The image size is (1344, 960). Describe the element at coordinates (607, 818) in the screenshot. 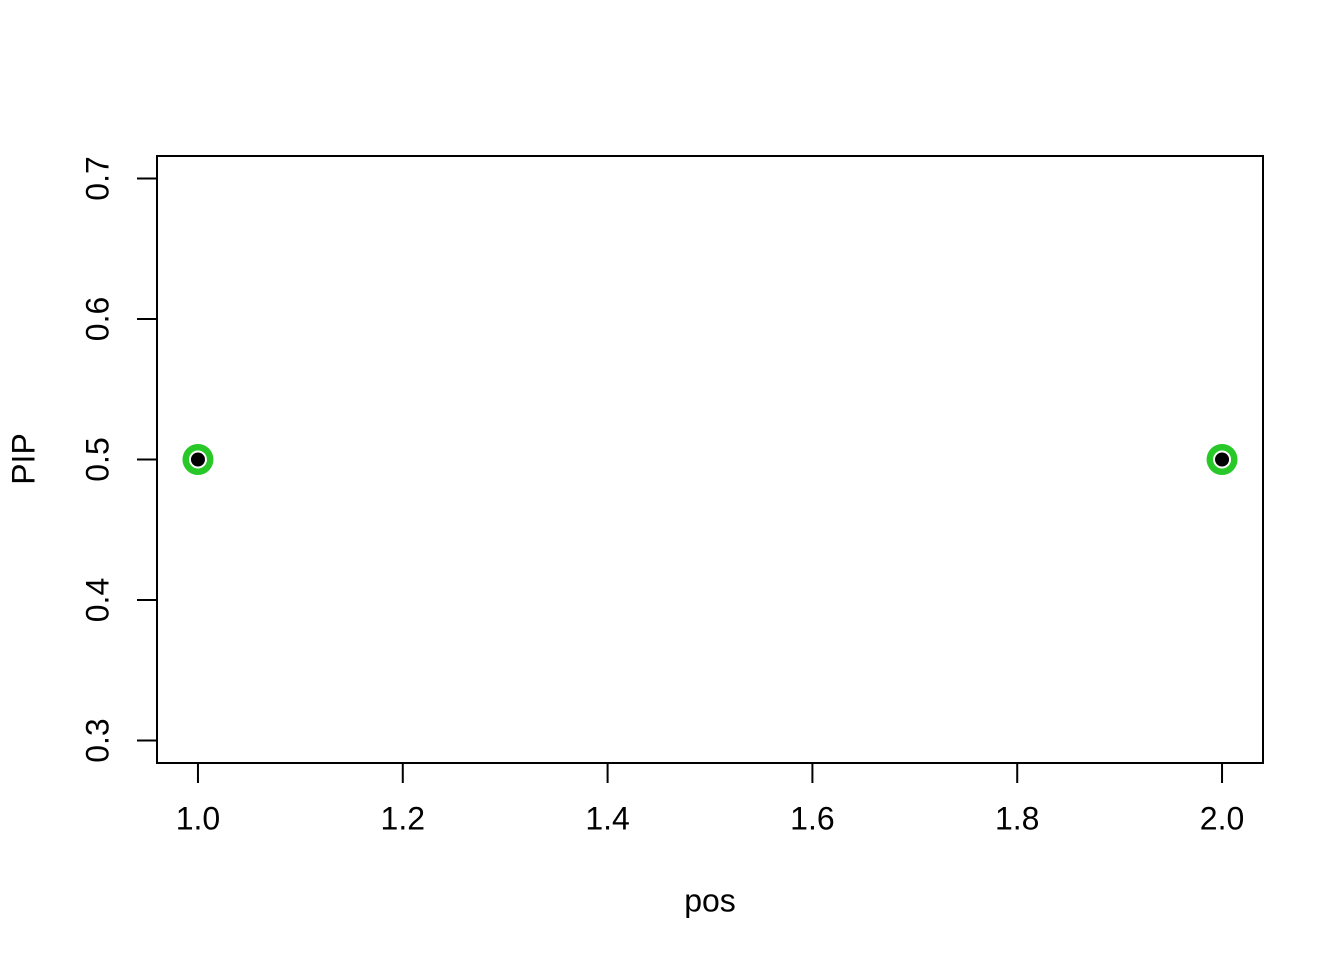

I see `x-tick-label: 1.4` at that location.